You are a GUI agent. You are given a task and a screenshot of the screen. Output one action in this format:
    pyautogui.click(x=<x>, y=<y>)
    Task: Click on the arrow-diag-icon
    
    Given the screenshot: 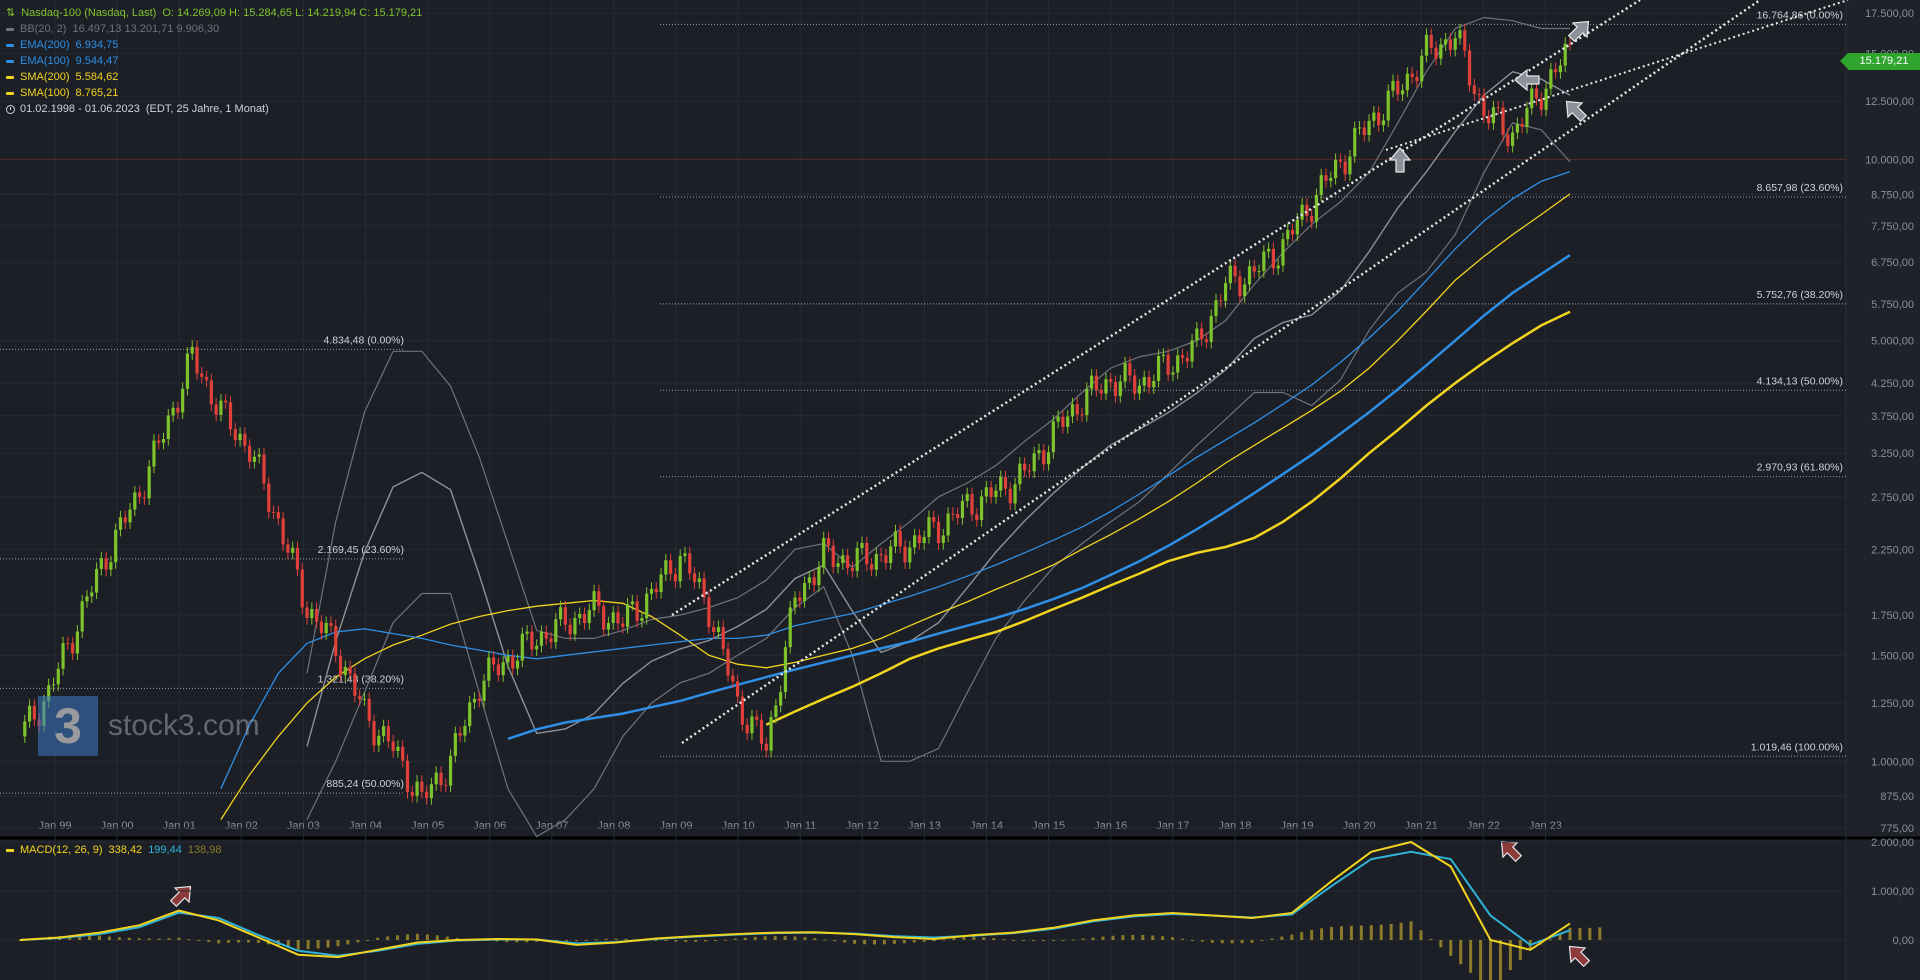 What is the action you would take?
    pyautogui.click(x=1576, y=111)
    